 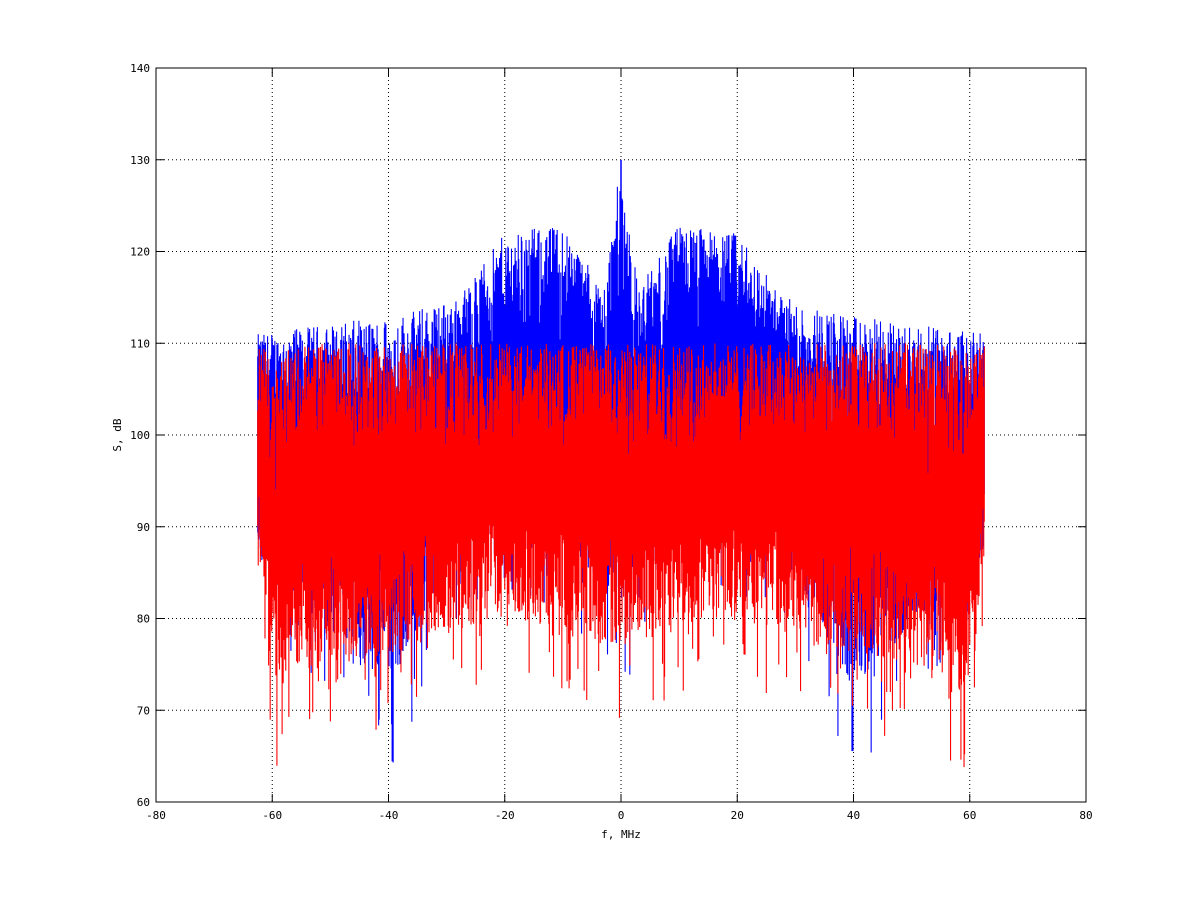 I want to click on y-tick-label: 140, so click(x=140, y=68).